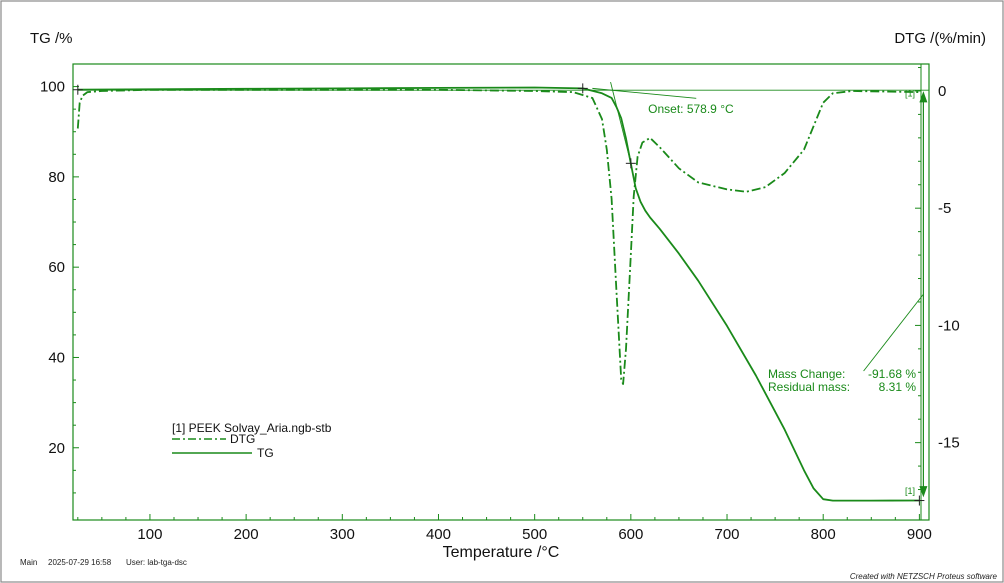 The height and width of the screenshot is (583, 1004). What do you see at coordinates (937, 292) in the screenshot?
I see `y-axis-right-ticks: 0 -5 -10 -15` at bounding box center [937, 292].